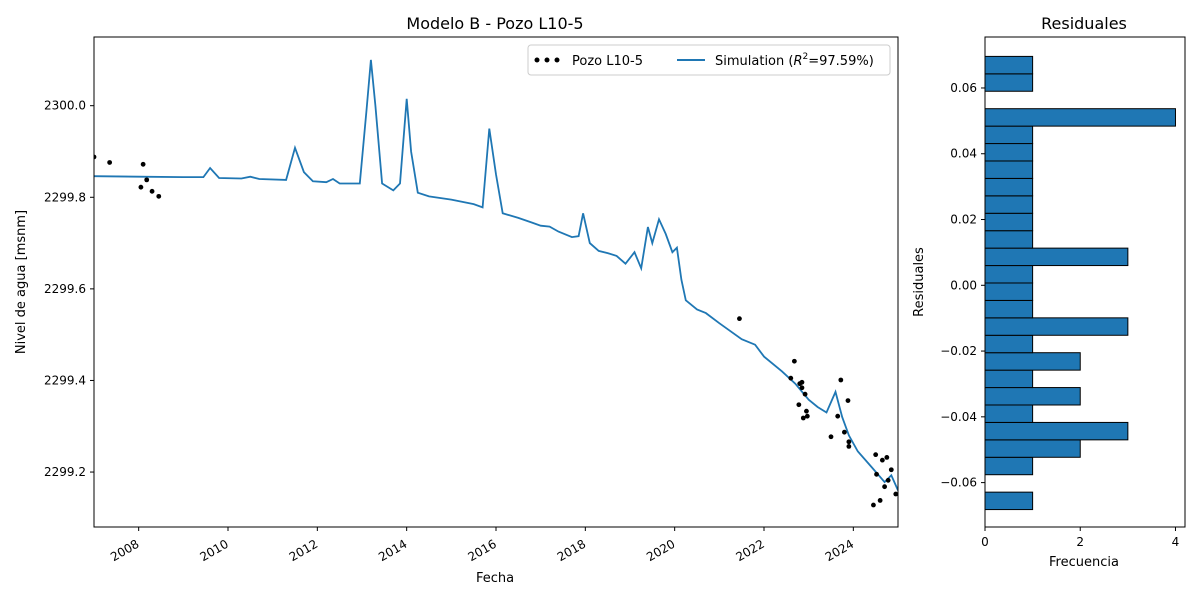 This screenshot has width=1200, height=600. What do you see at coordinates (495, 578) in the screenshot?
I see `main-x-axis-label: Fecha` at bounding box center [495, 578].